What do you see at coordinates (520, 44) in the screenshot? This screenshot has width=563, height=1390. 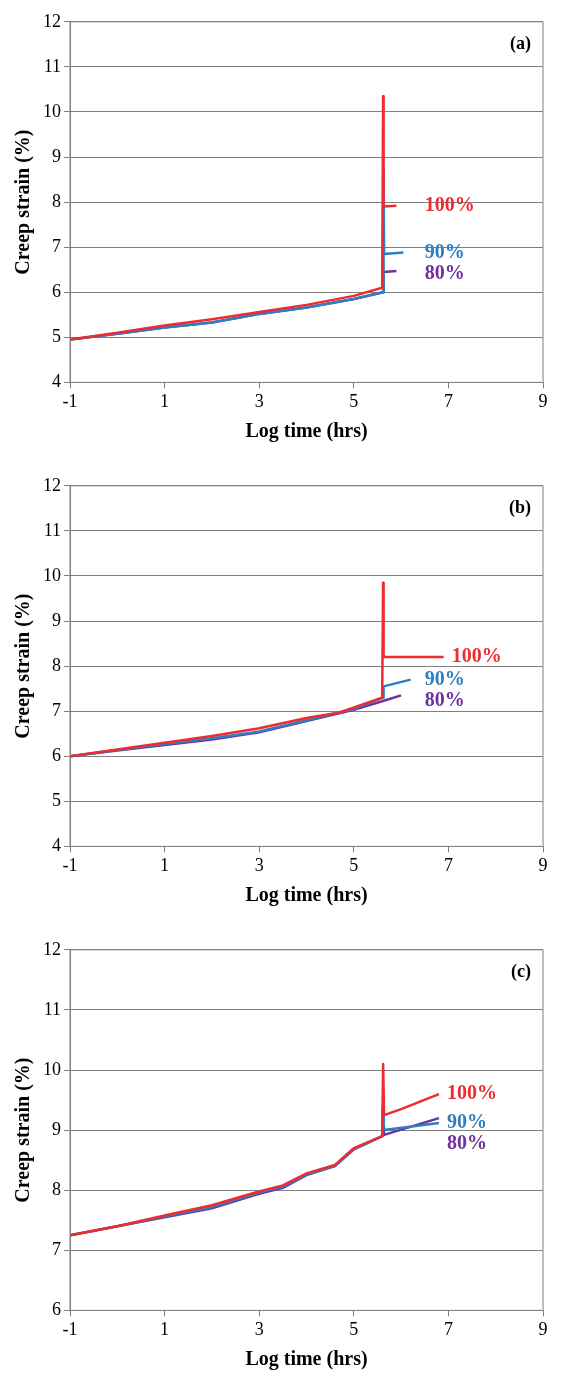 I see `annotation: (a)` at bounding box center [520, 44].